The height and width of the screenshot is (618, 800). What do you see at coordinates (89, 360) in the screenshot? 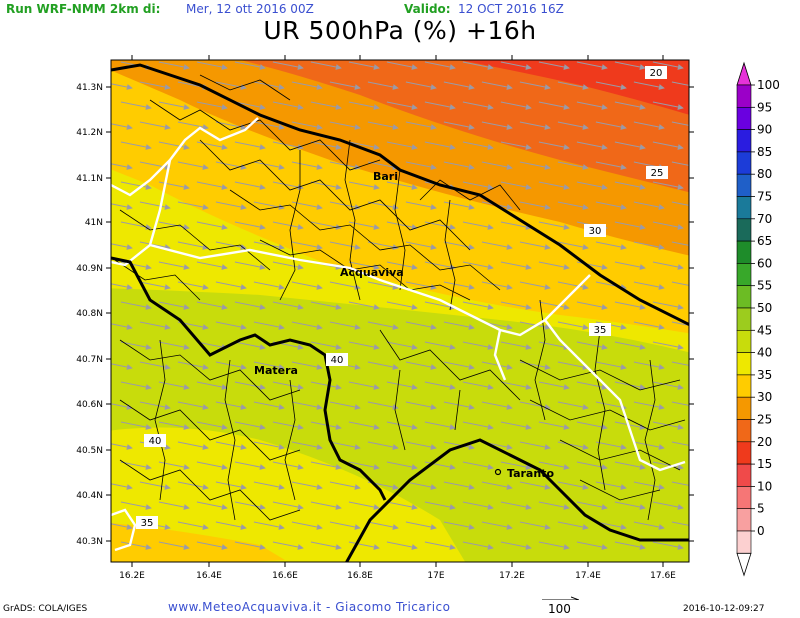
I see `lat-tick-label: 40.7N` at bounding box center [89, 360].